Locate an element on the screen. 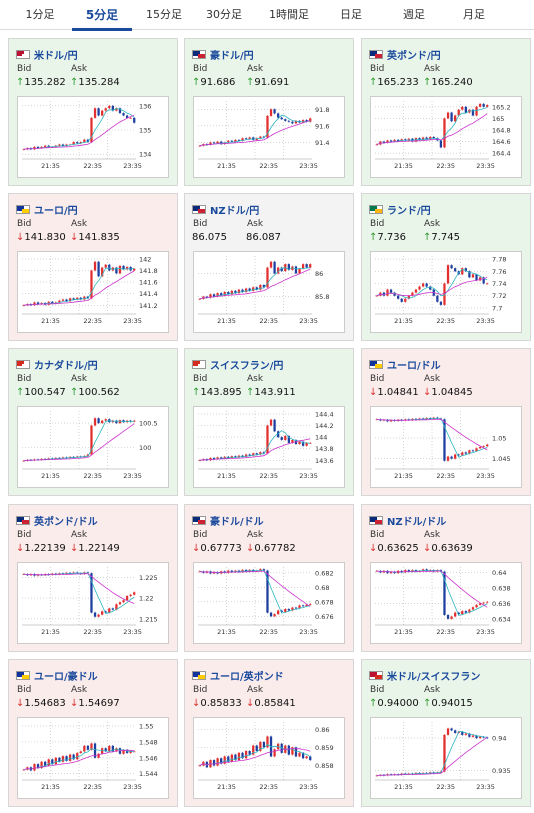 Image resolution: width=534 pixels, height=813 pixels. x-tick-label: 21:35 is located at coordinates (403, 787).